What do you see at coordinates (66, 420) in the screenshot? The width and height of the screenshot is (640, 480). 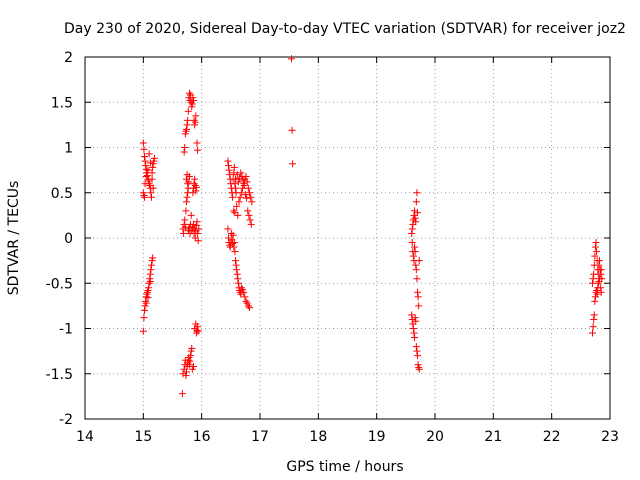 I see `y-tick-label: -2` at bounding box center [66, 420].